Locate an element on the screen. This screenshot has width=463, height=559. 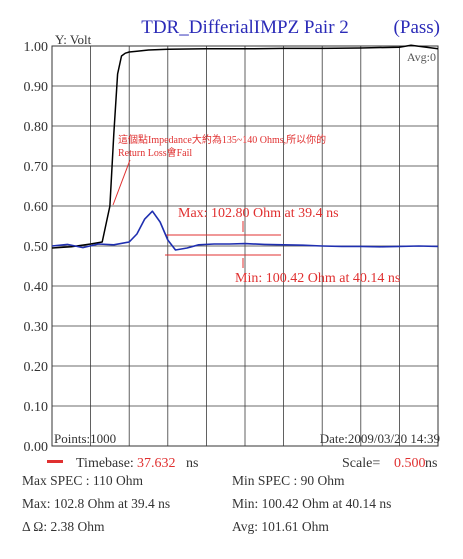
timebase-marker is located at coordinates (55, 461).